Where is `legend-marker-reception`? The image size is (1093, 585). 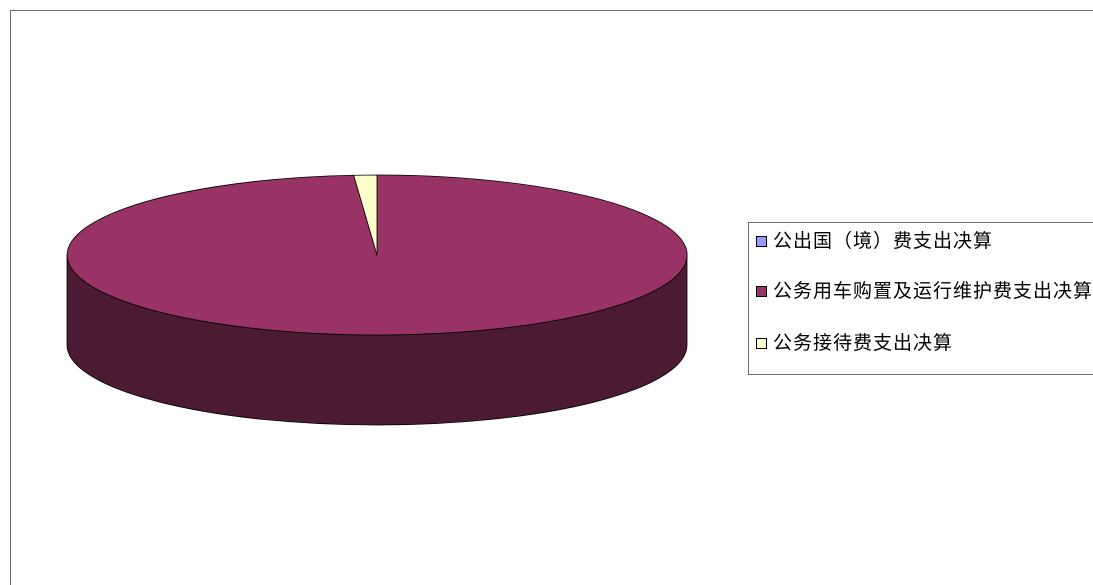
legend-marker-reception is located at coordinates (761, 343).